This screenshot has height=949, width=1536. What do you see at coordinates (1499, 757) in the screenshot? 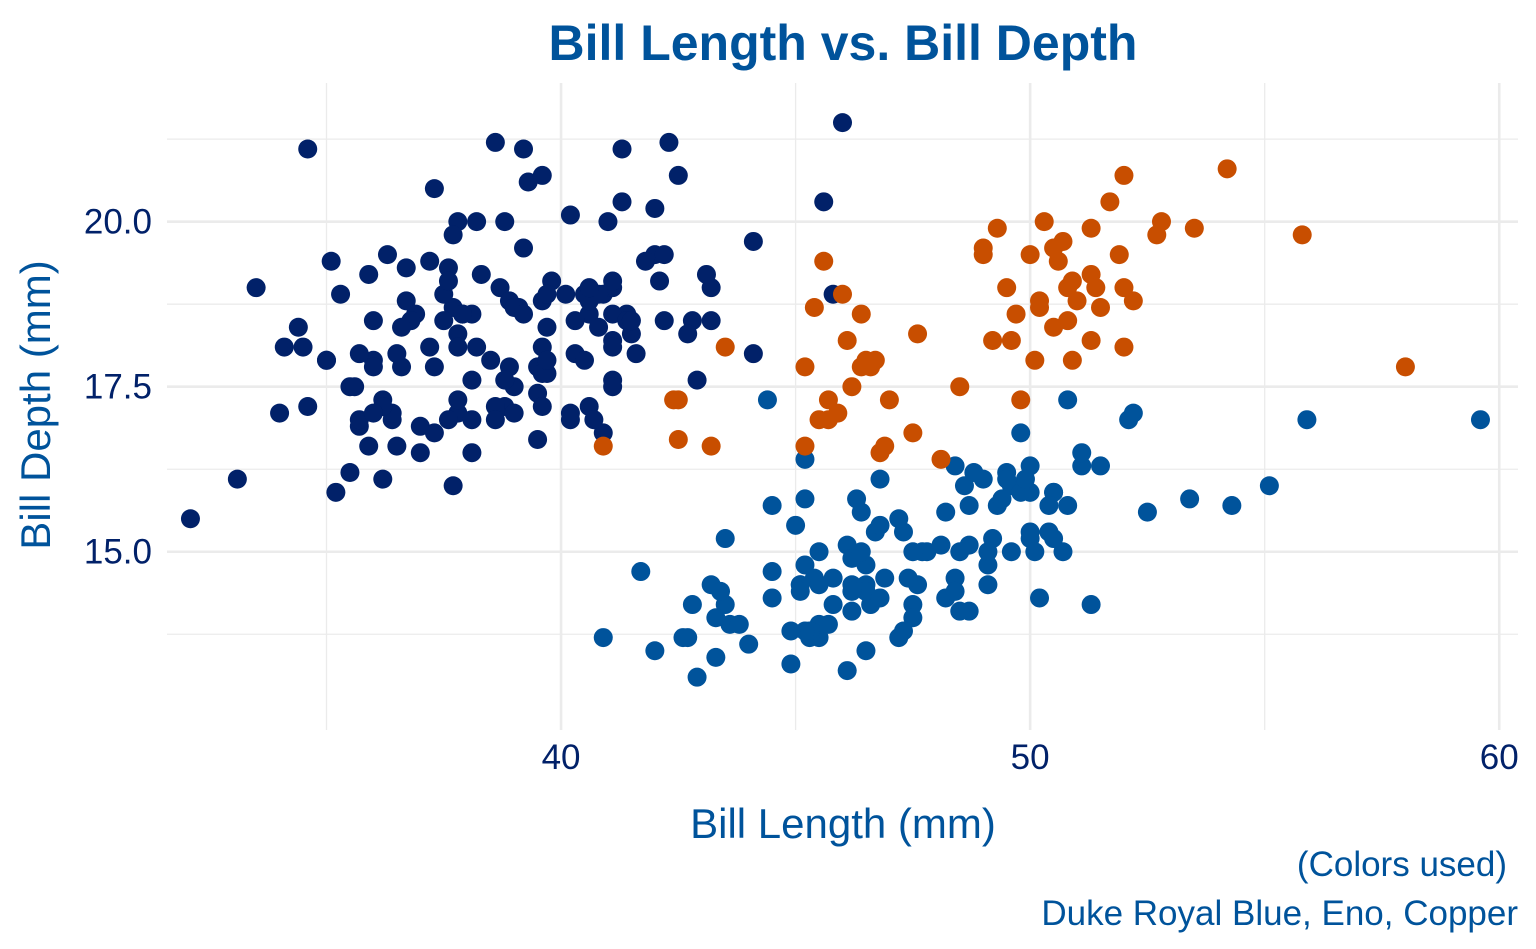
I see `x-tick-label: 60` at bounding box center [1499, 757].